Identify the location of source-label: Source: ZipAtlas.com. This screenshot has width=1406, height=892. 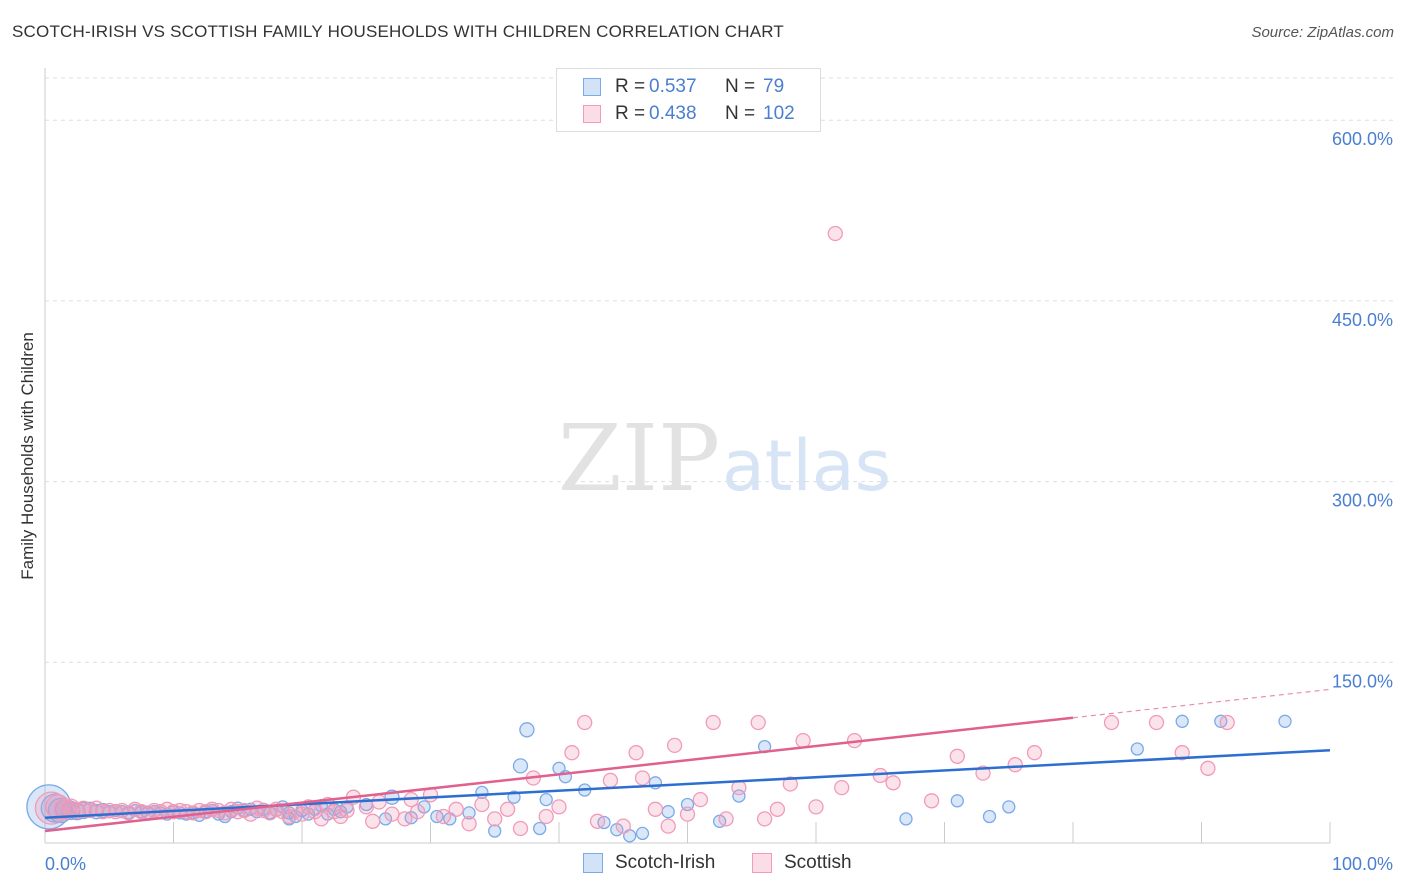
(1322, 32).